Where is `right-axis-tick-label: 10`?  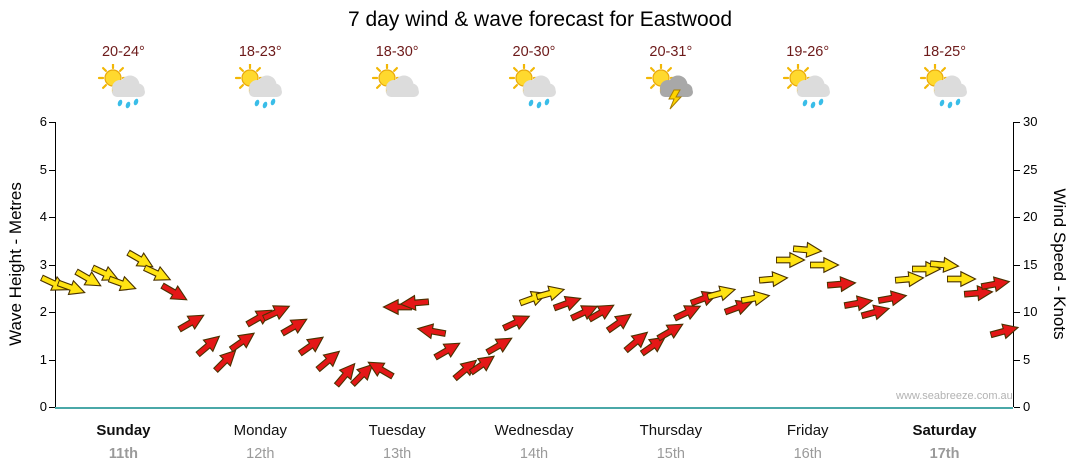 right-axis-tick-label: 10 is located at coordinates (1030, 311).